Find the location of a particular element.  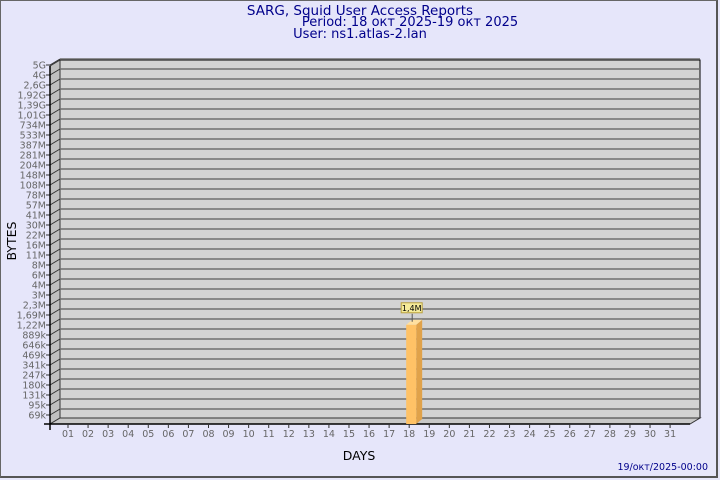

y-tick-label: 1,69M is located at coordinates (31, 316).